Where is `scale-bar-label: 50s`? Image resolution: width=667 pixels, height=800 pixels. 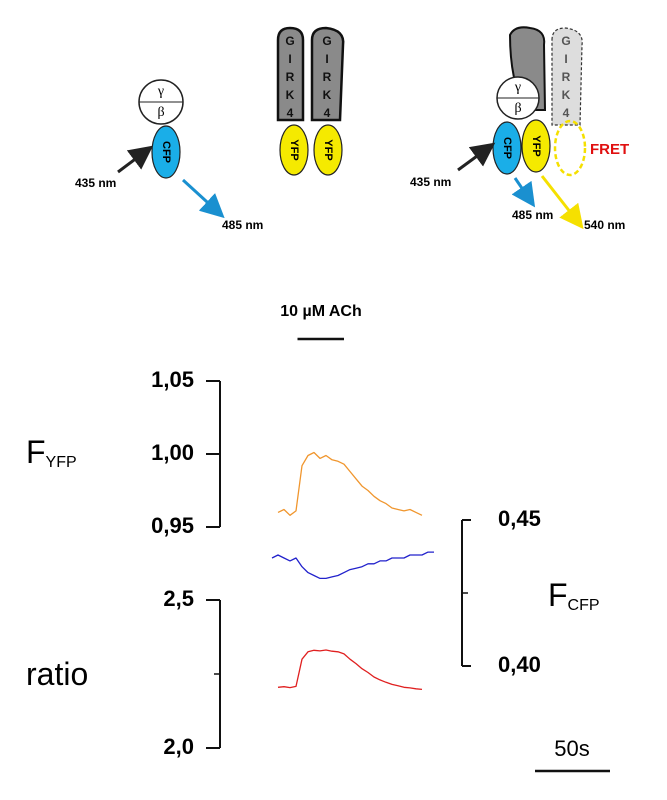 scale-bar-label: 50s is located at coordinates (571, 748).